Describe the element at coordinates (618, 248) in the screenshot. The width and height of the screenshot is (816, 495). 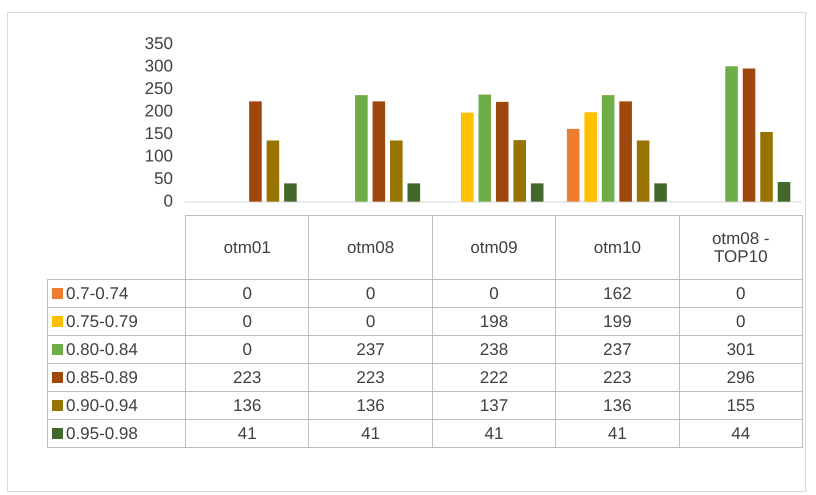
I see `x-tick-label: otm10` at that location.